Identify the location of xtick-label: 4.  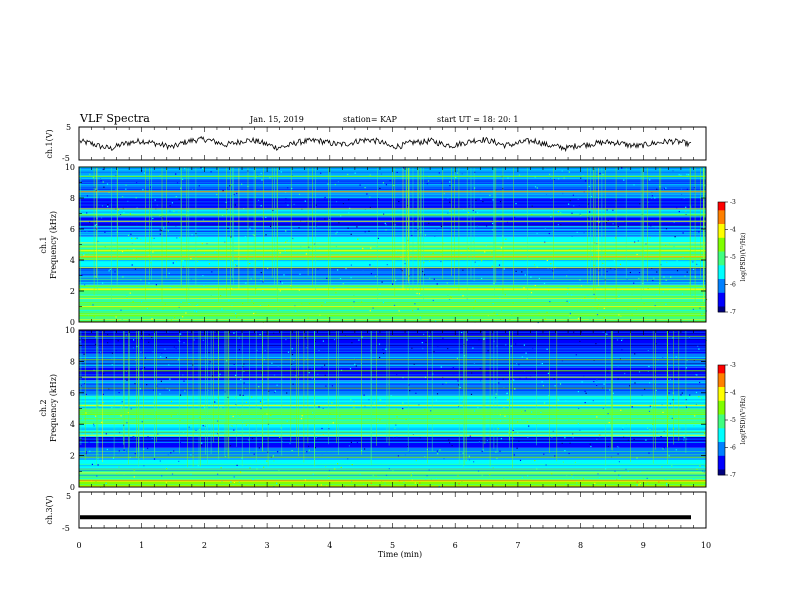
(329, 545).